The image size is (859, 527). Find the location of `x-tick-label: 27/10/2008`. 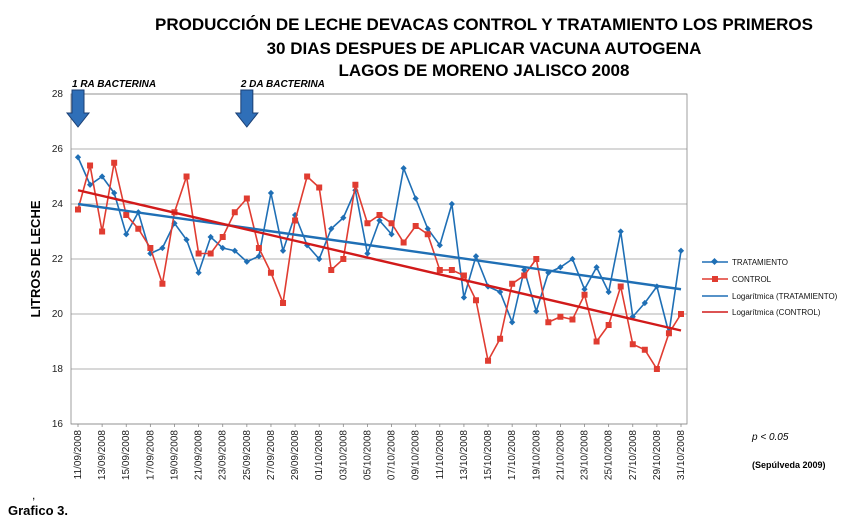

x-tick-label: 27/10/2008 is located at coordinates (633, 455).